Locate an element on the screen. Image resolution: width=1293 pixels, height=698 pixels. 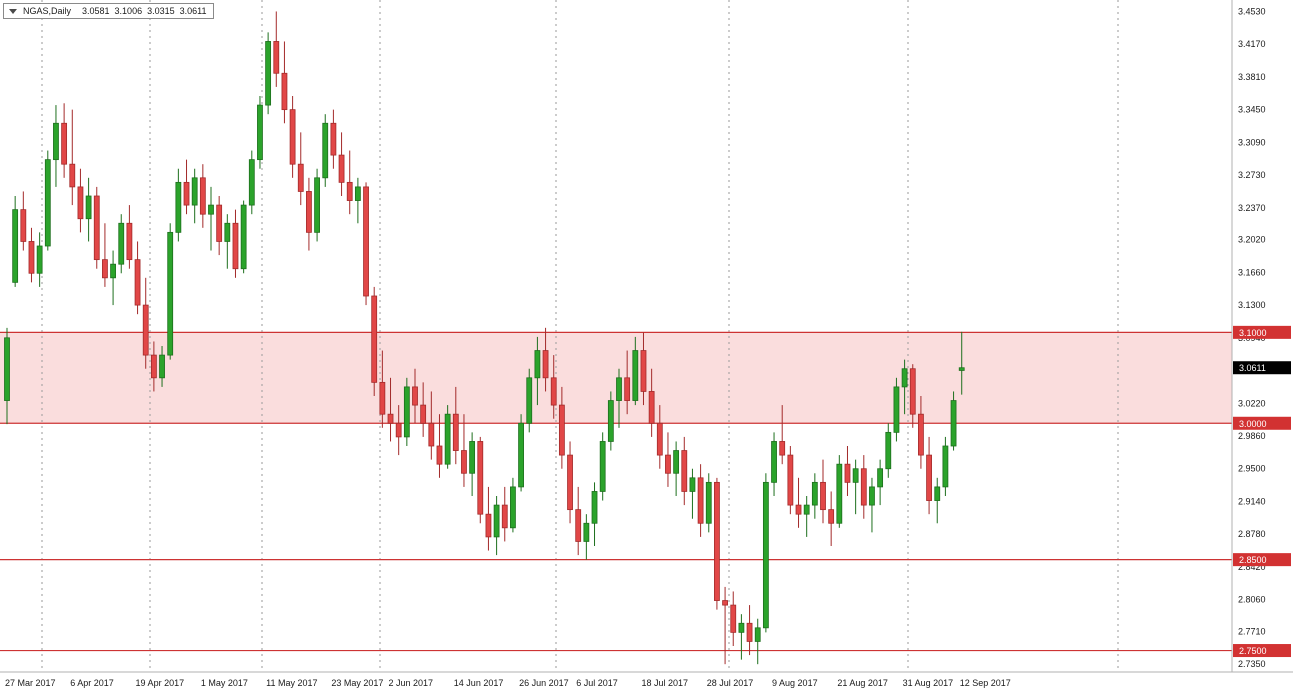
x-axis-label: 19 Apr 2017 is located at coordinates (160, 683).